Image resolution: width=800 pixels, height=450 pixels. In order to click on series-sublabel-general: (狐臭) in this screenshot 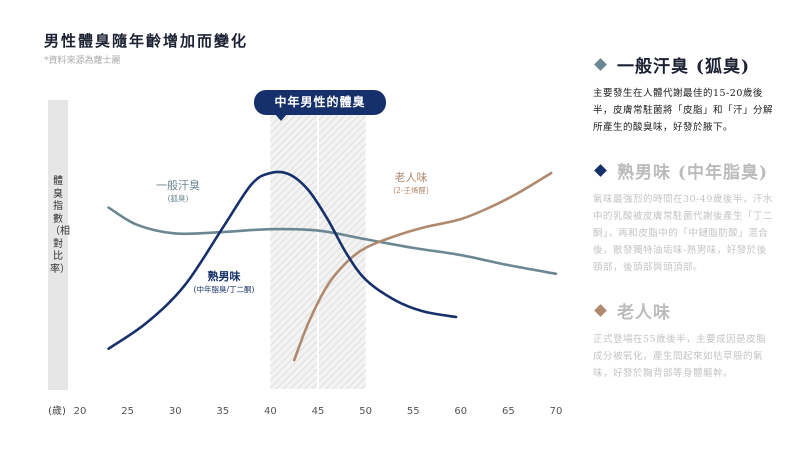, I will do `click(178, 198)`.